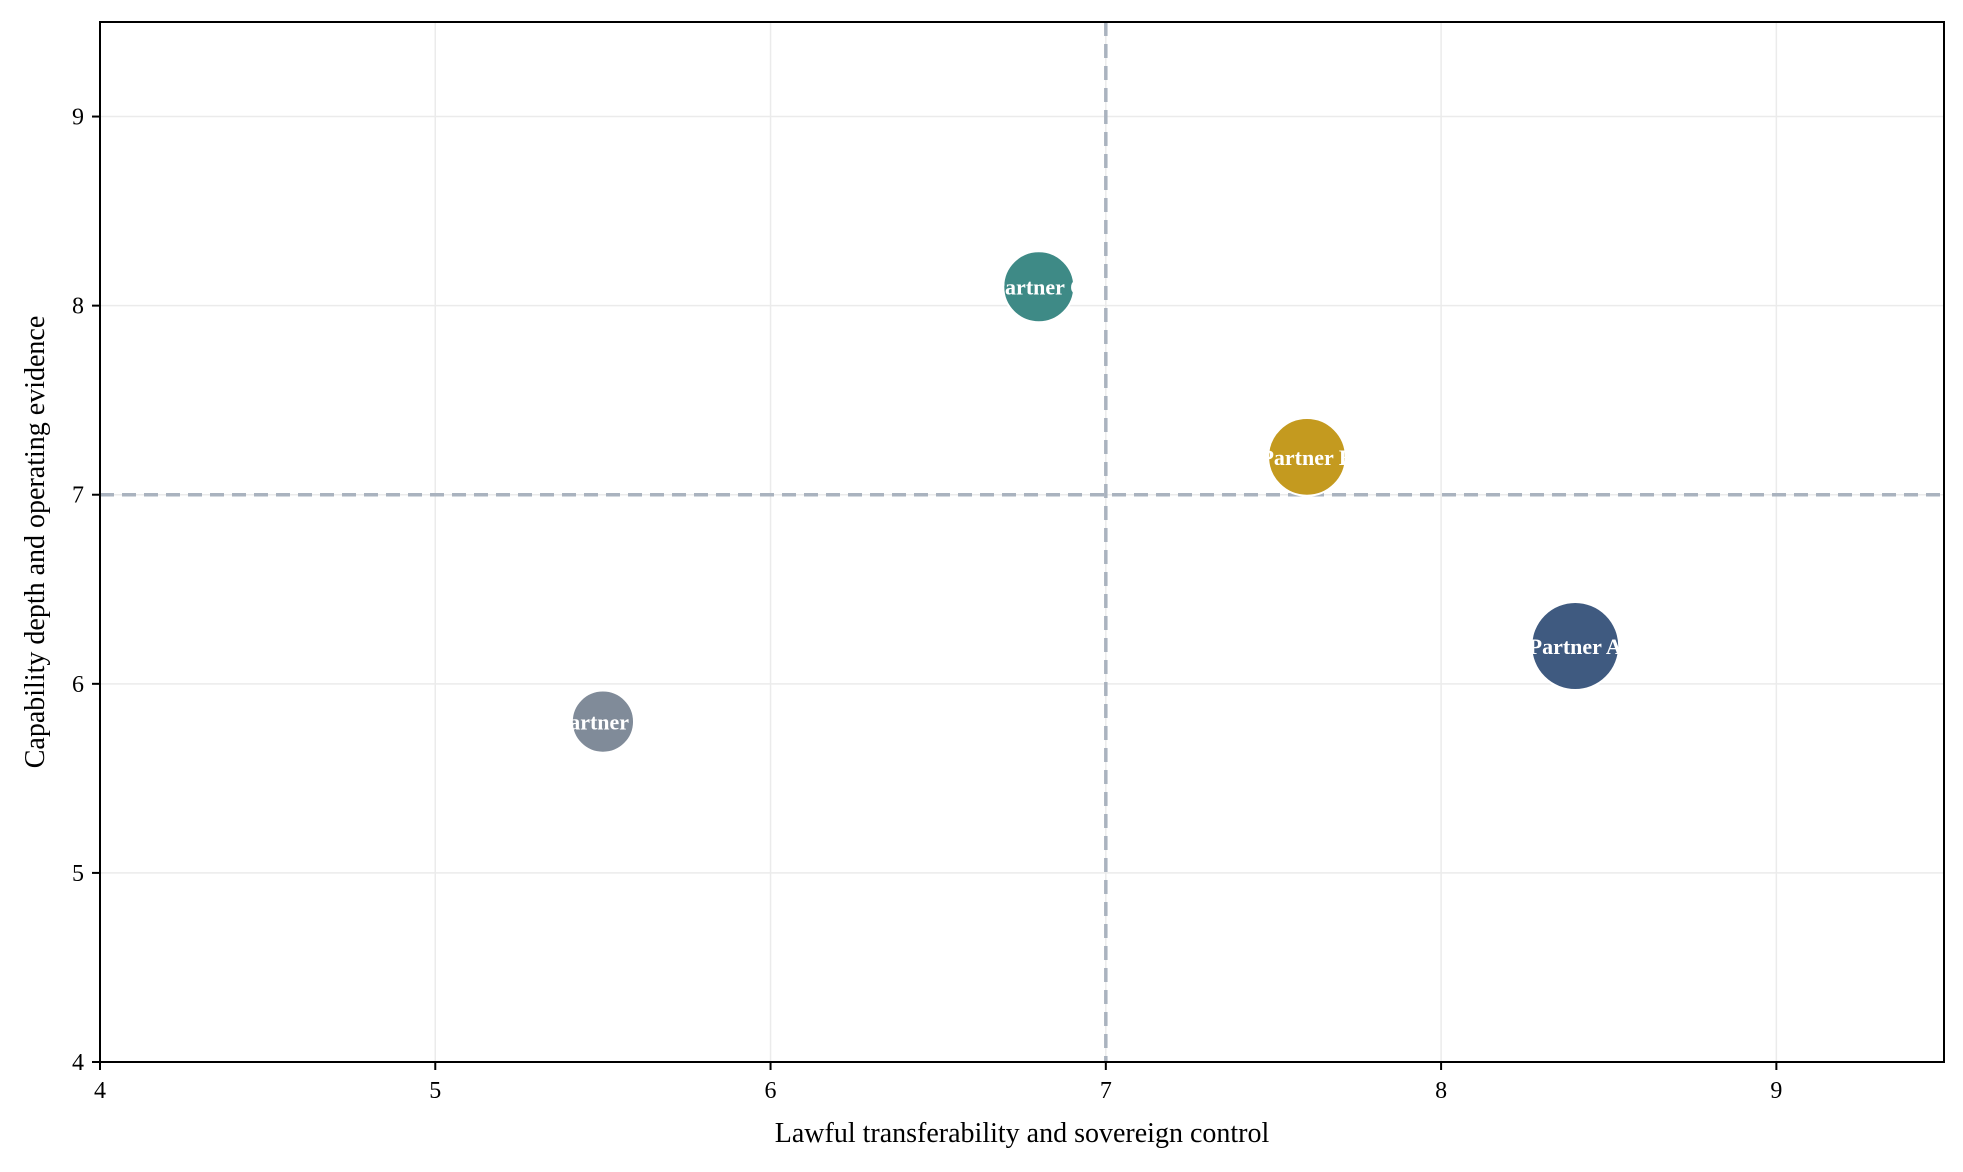 The image size is (1963, 1172). I want to click on y-tick-label: 4, so click(78, 1063).